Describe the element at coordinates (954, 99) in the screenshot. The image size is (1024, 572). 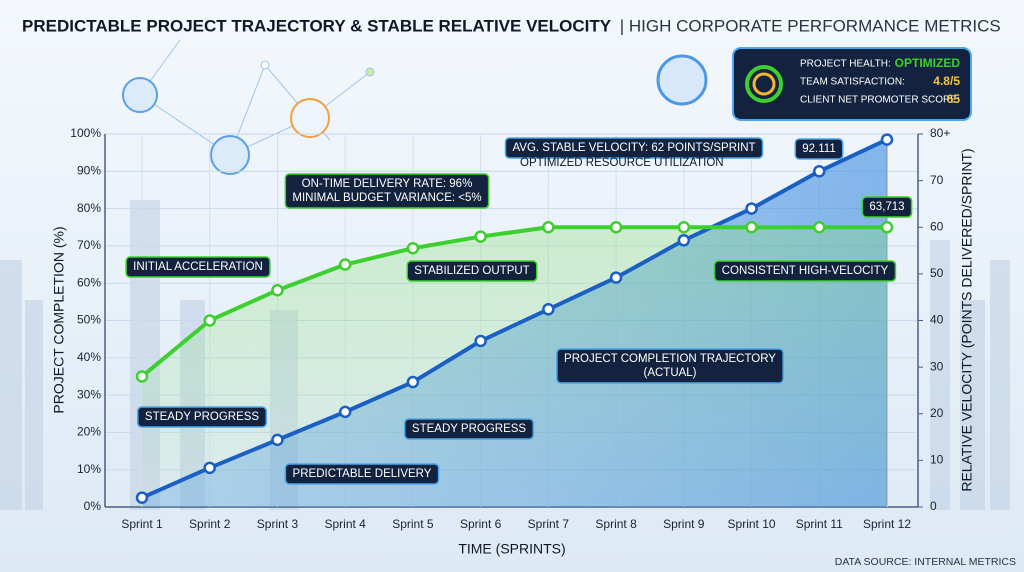
I see `kpi-value: 65` at that location.